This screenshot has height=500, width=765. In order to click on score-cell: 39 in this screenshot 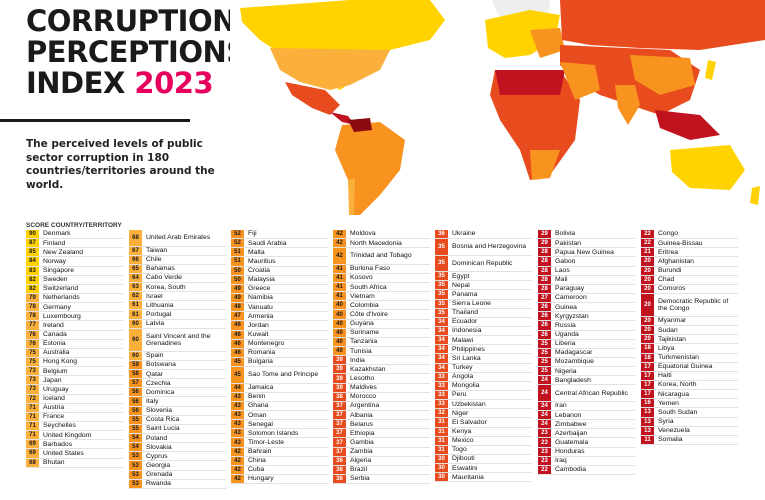, I will do `click(339, 378)`.